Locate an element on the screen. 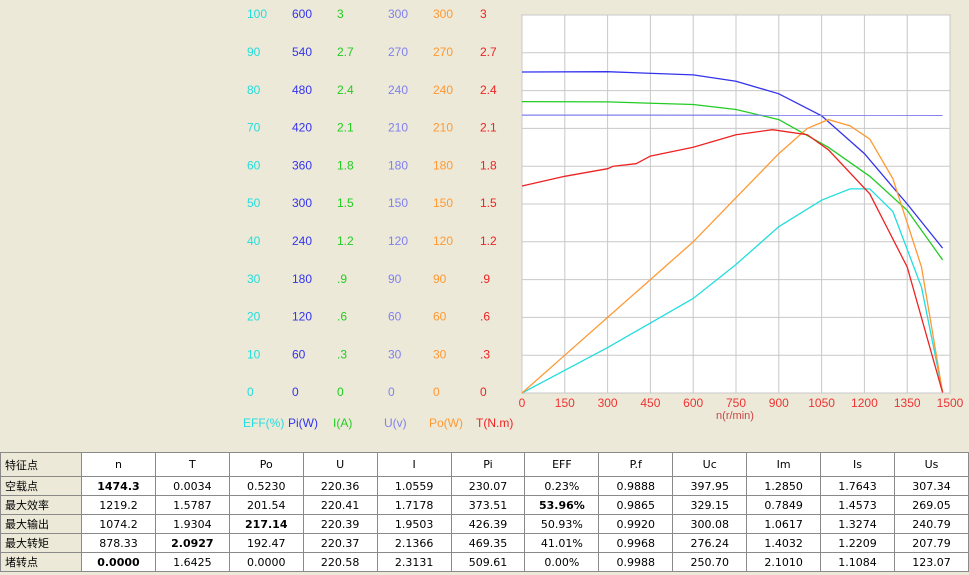  table-cell: Po is located at coordinates (266, 464).